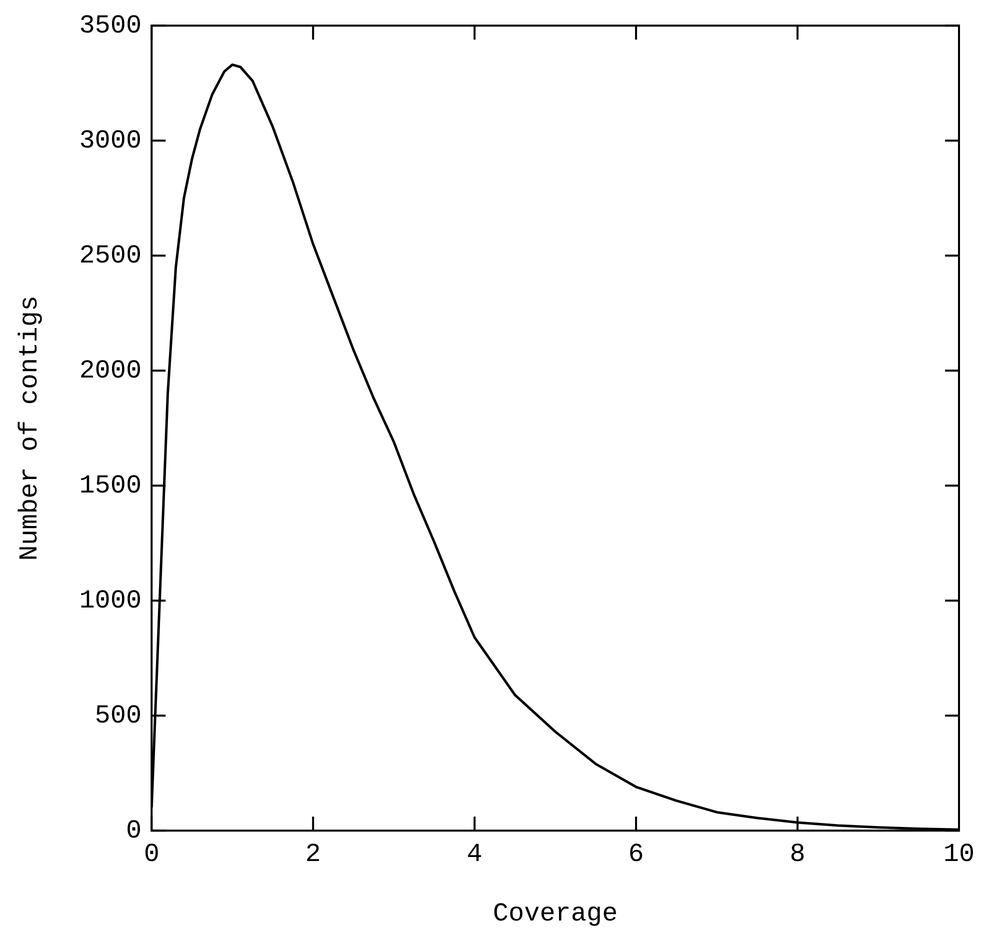 The width and height of the screenshot is (991, 943). I want to click on x-tick-label: 4, so click(474, 854).